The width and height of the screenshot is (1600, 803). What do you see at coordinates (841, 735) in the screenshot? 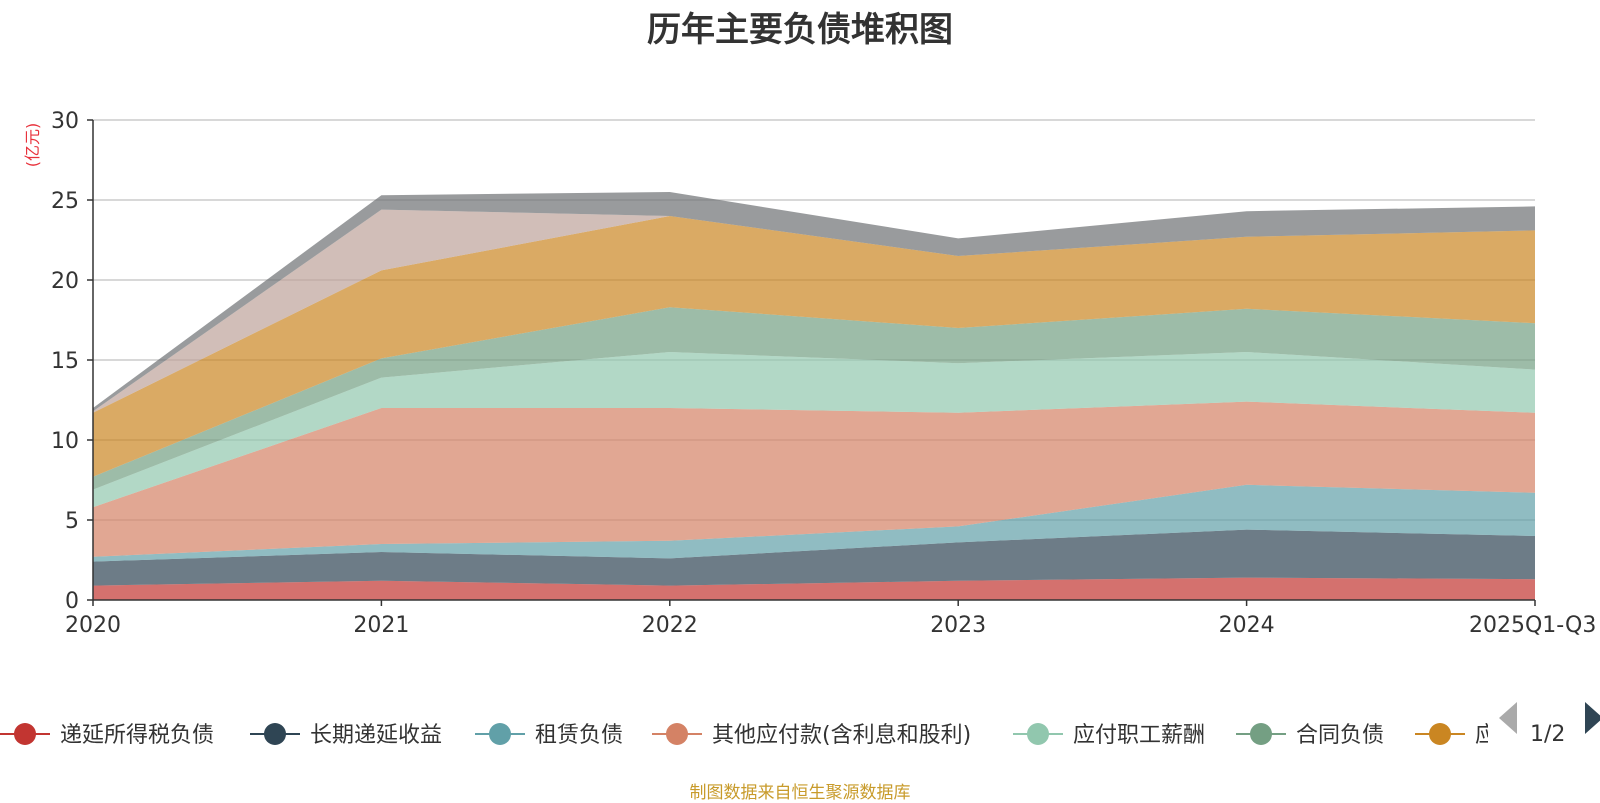
I see `legend-label: 其他应付款(含利息和股利)` at bounding box center [841, 735].